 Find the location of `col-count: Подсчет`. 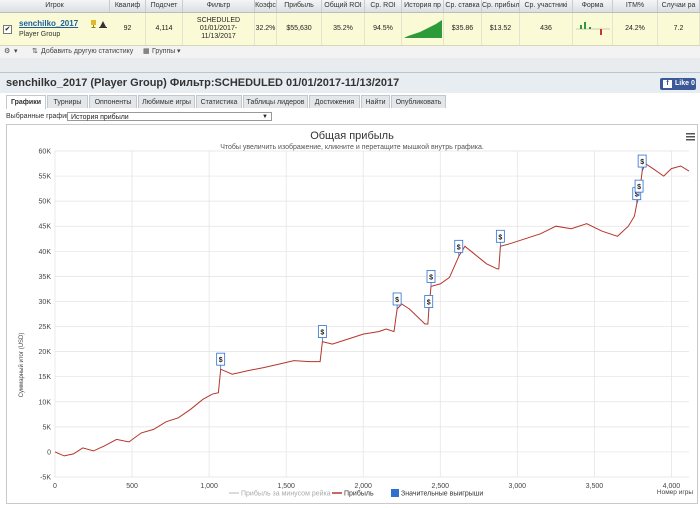

col-count: Подсчет is located at coordinates (164, 6).